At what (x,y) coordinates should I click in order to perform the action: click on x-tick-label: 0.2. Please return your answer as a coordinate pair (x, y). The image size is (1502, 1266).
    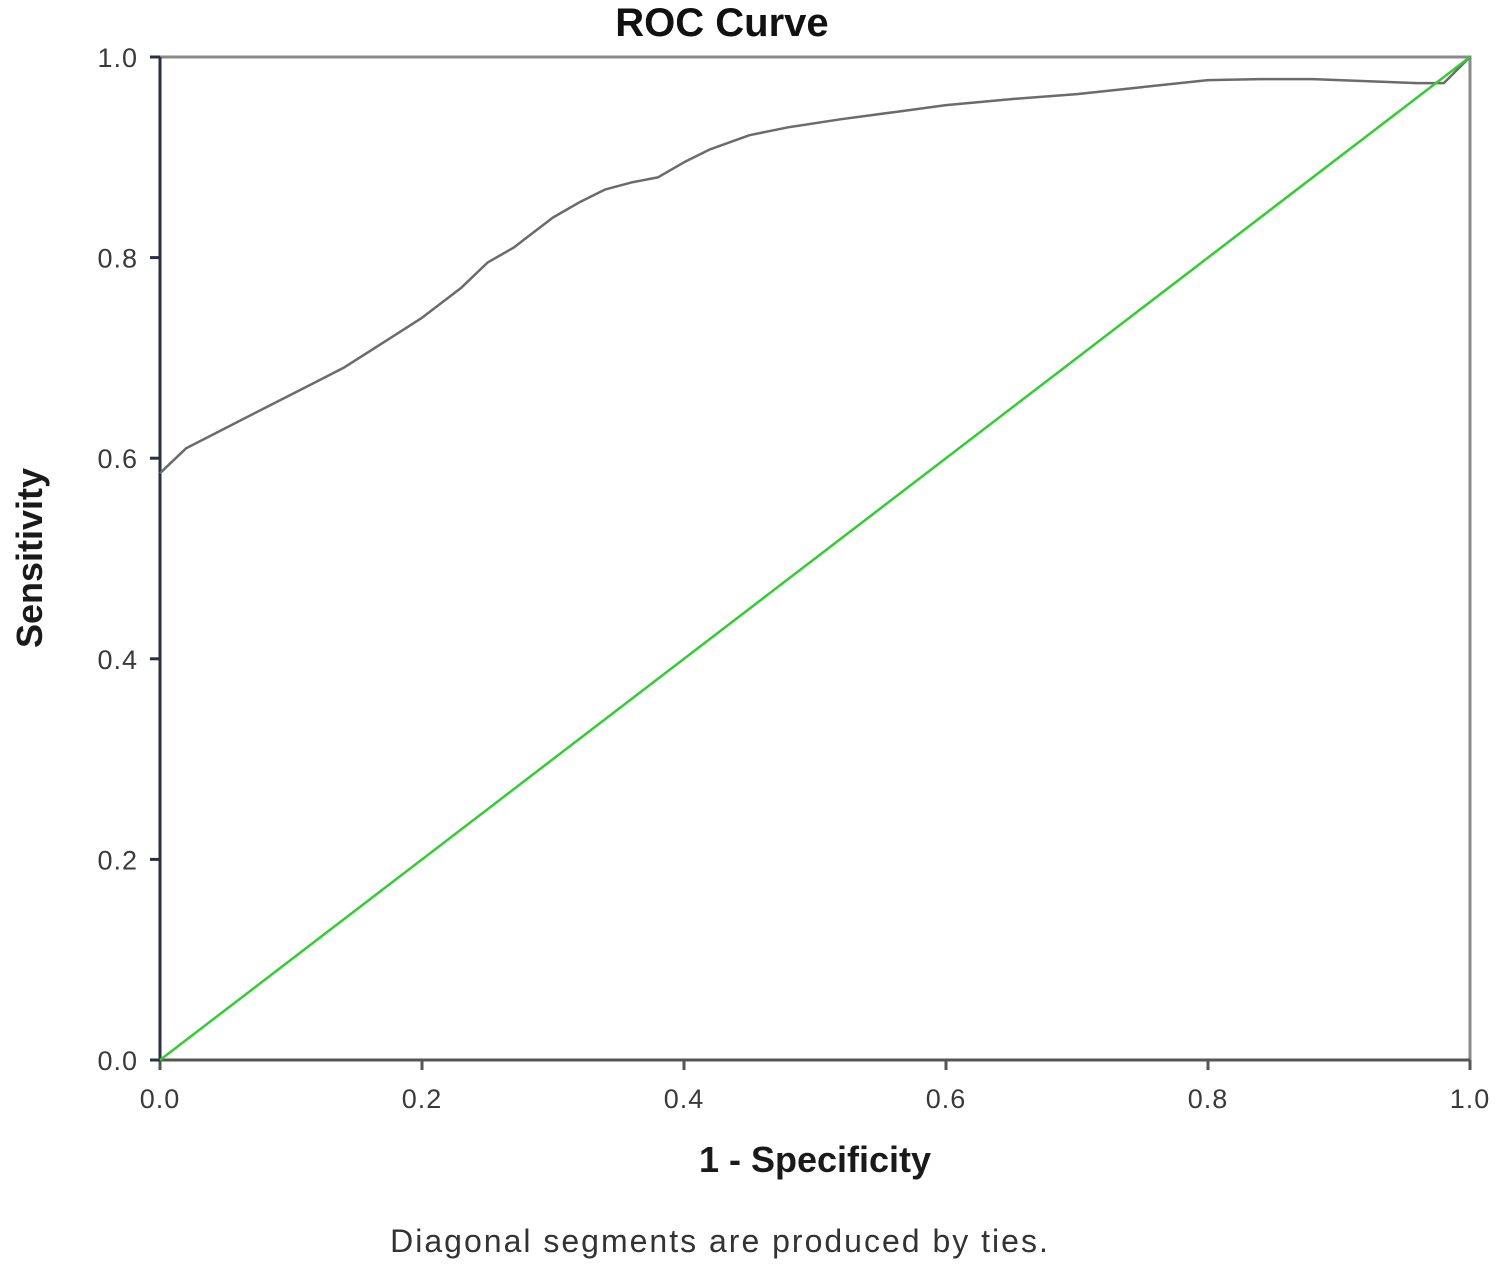
    Looking at the image, I should click on (422, 1099).